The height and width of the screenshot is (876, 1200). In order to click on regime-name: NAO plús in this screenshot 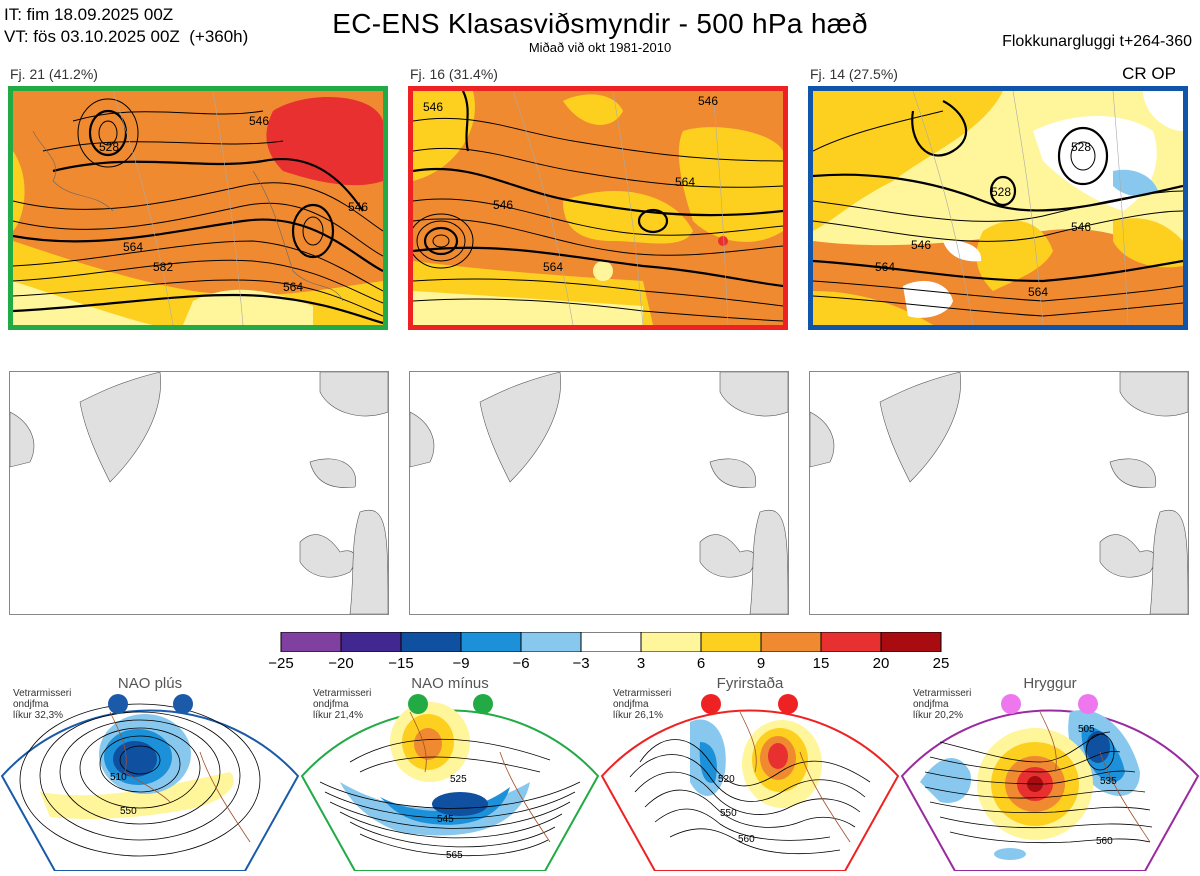, I will do `click(150, 683)`.